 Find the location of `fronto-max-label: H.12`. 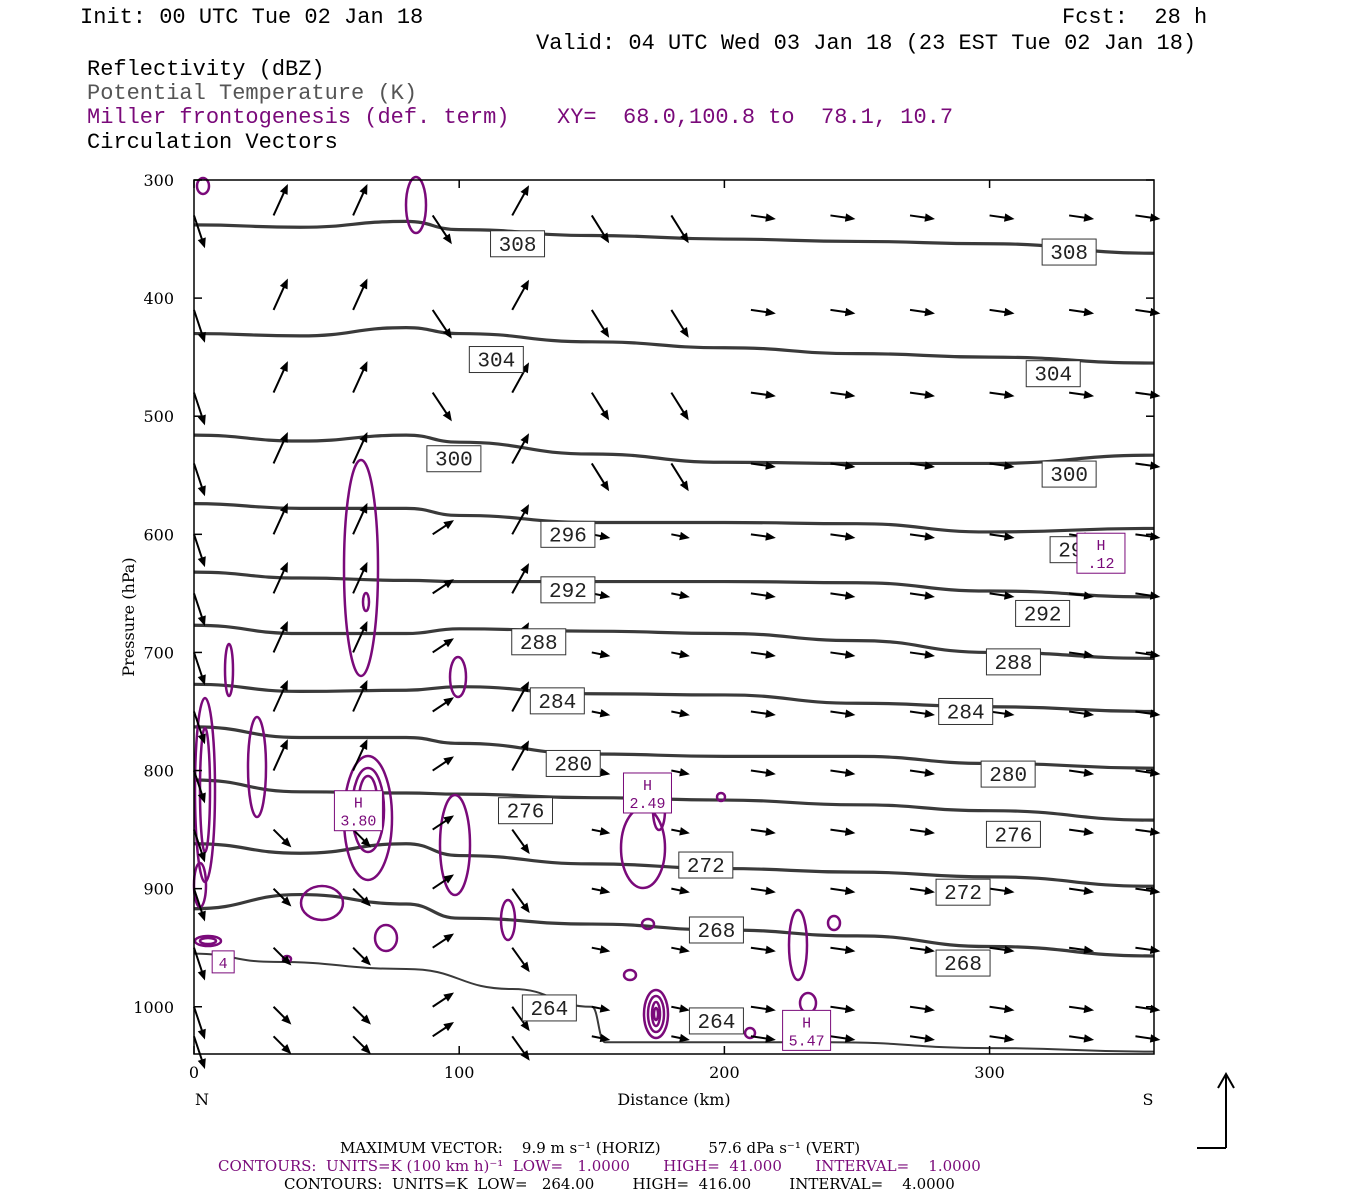

fronto-max-label: H.12 is located at coordinates (1101, 553).